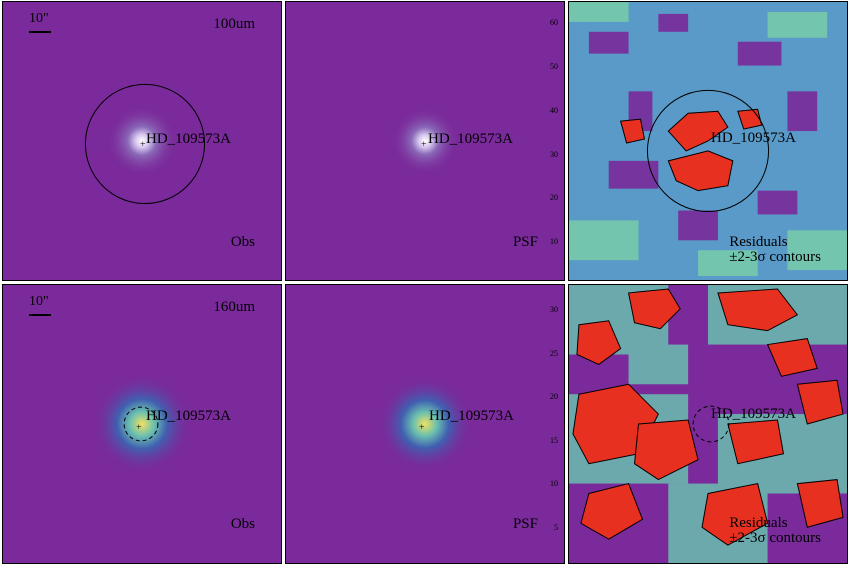  I want to click on y-axis-ticks: 30 25 20 15 10 5, so click(554, 418).